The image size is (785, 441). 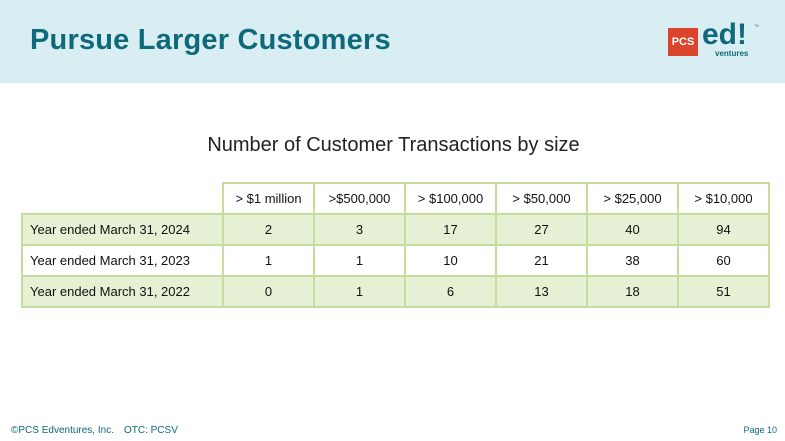 I want to click on column-header: > $1 million, so click(x=268, y=198).